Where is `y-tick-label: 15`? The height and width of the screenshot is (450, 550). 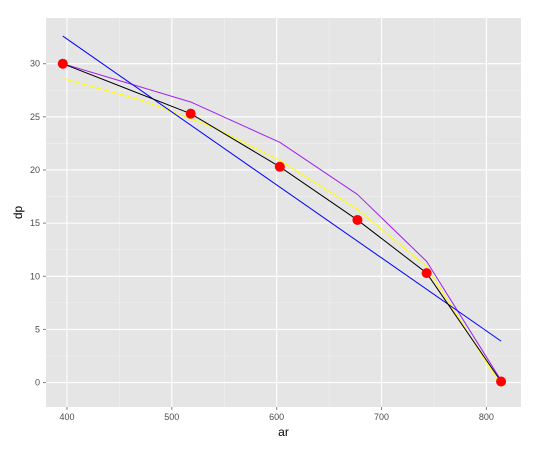 y-tick-label: 15 is located at coordinates (35, 223).